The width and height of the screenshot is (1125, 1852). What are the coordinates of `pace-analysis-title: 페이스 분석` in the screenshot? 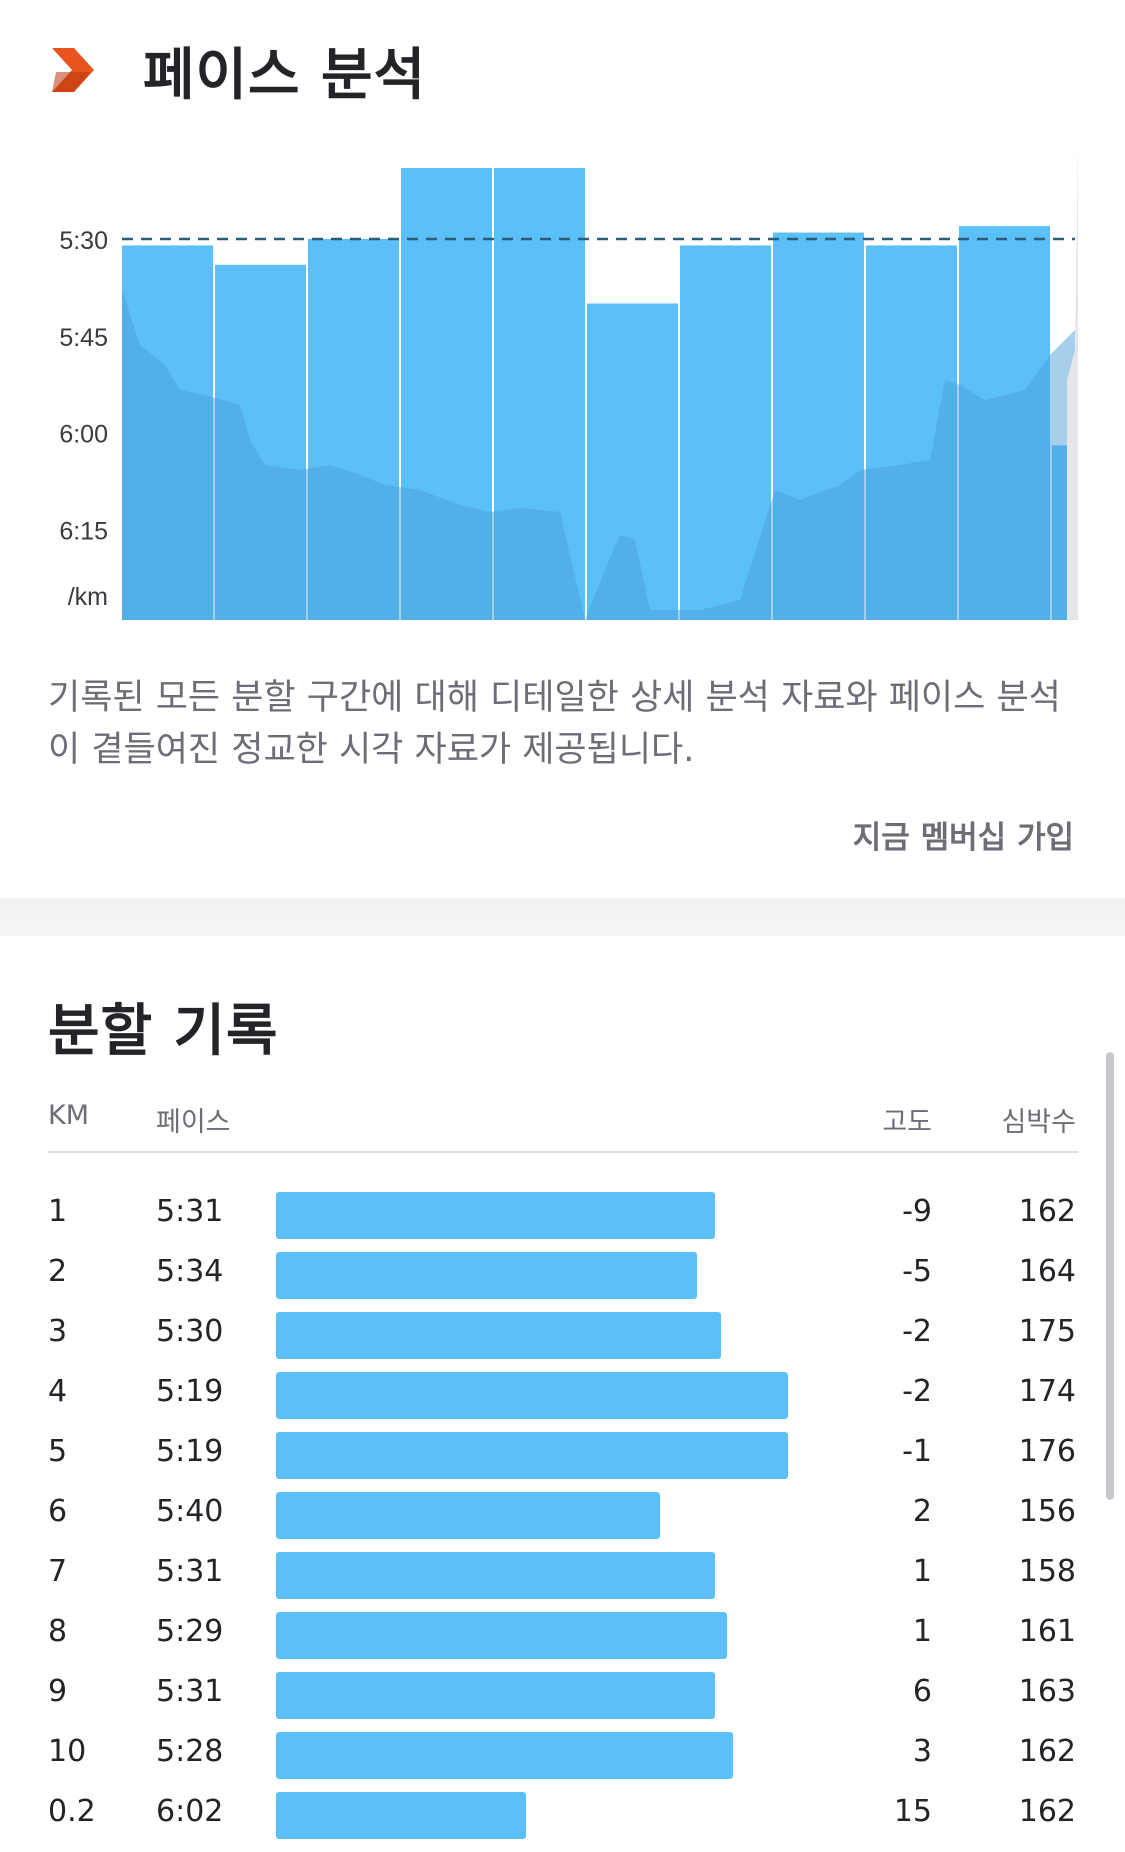 It's located at (285, 75).